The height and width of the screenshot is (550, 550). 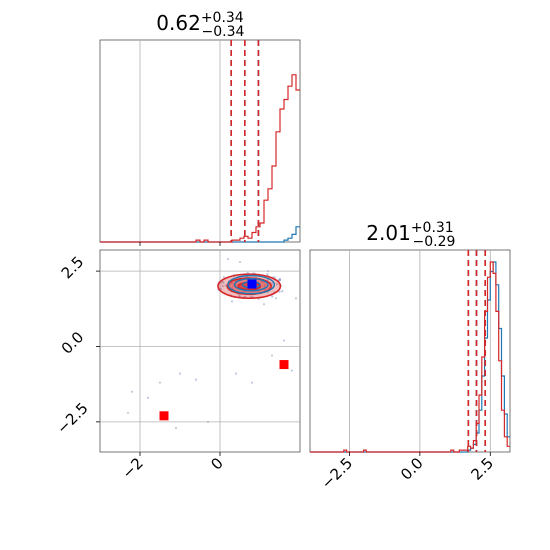 What do you see at coordinates (73, 343) in the screenshot?
I see `y-tick-label: 0.0` at bounding box center [73, 343].